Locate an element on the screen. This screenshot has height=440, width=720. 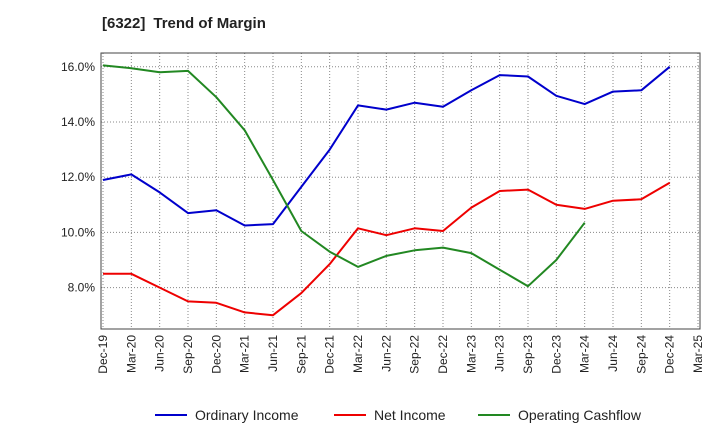
legend-label-net-income: Net Income is located at coordinates (410, 415).